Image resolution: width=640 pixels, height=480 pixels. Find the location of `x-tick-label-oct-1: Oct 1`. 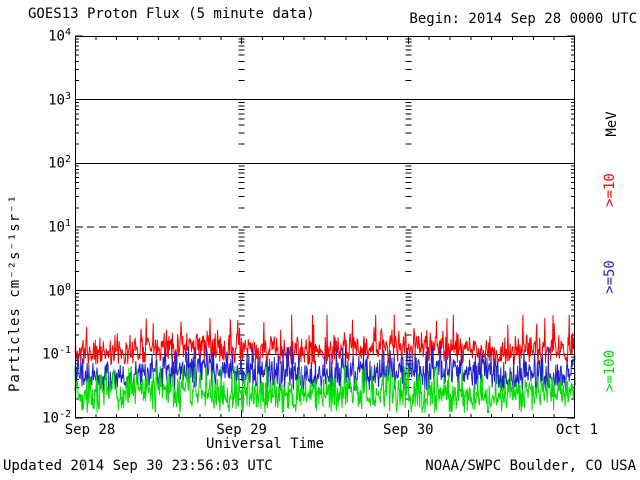

x-tick-label-oct-1: Oct 1 is located at coordinates (577, 430).